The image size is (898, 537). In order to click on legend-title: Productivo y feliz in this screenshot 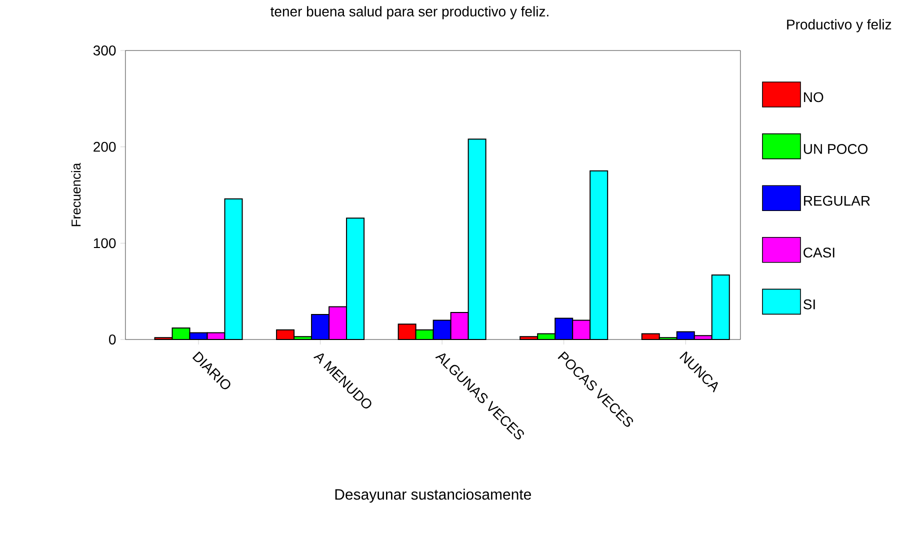, I will do `click(839, 25)`.